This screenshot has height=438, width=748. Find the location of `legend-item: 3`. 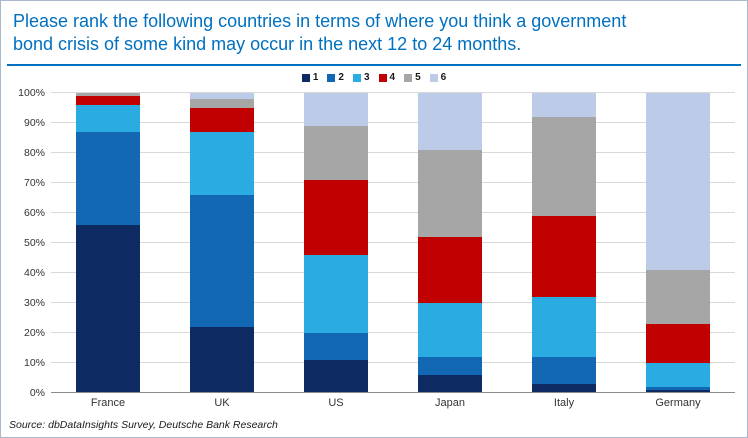

legend-item: 3 is located at coordinates (361, 78).